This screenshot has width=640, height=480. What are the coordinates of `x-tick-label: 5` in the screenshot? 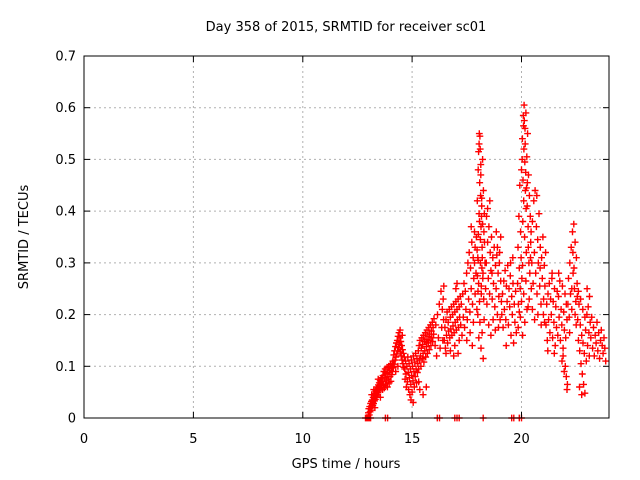 It's located at (193, 439).